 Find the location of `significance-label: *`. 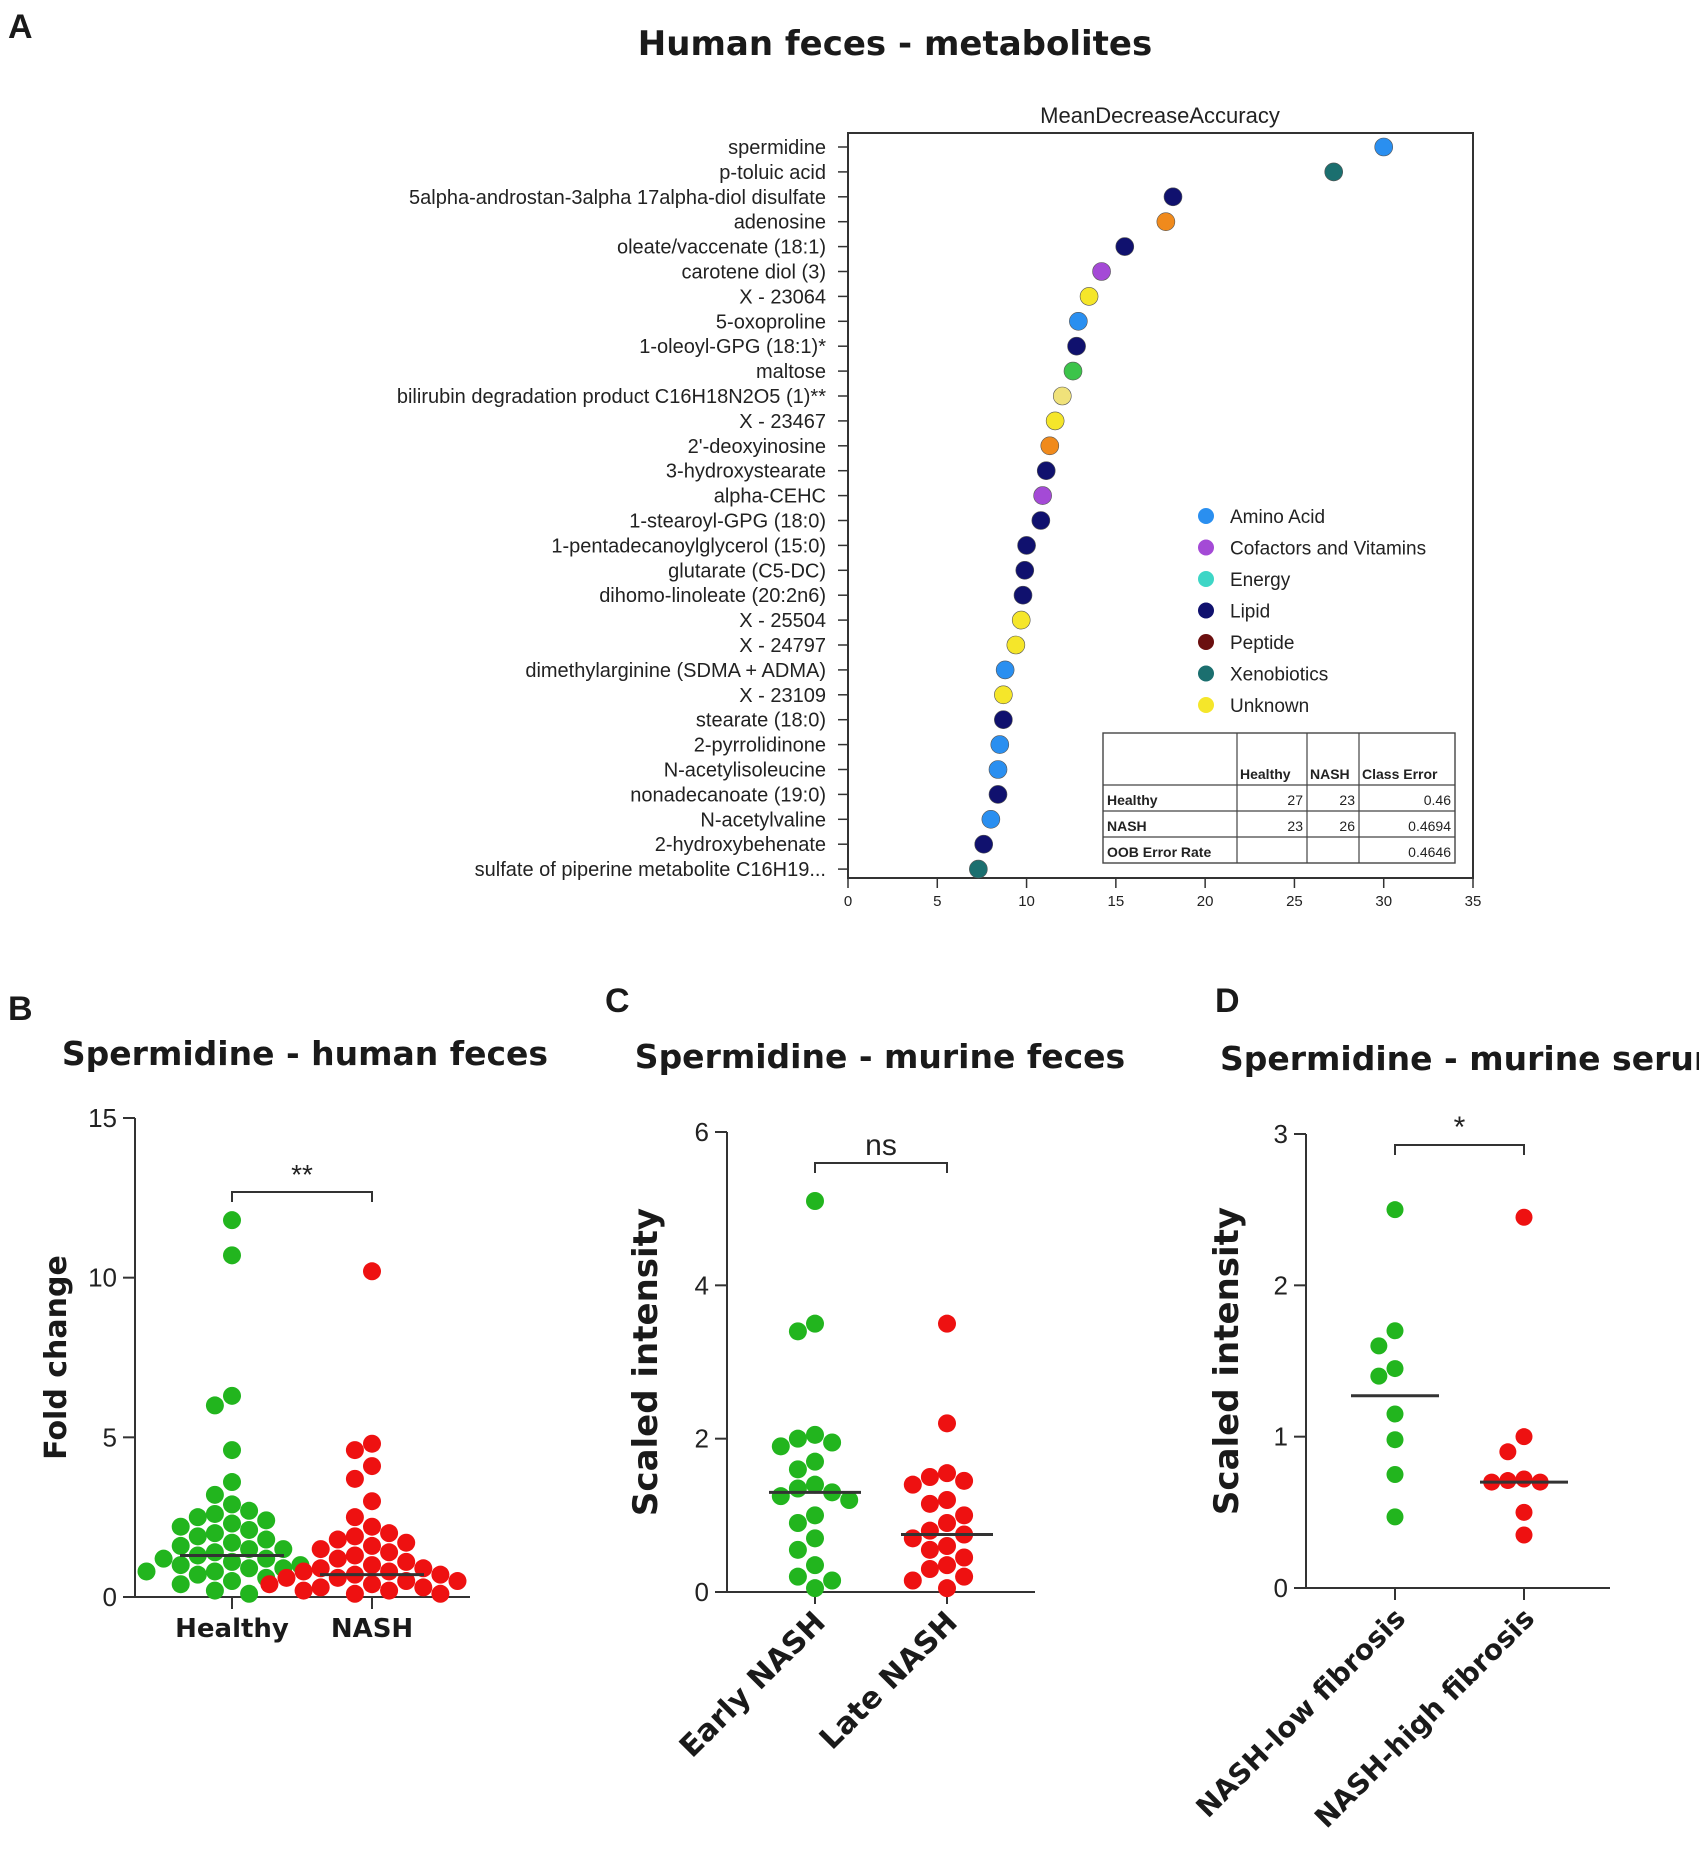

significance-label: * is located at coordinates (1460, 1127).